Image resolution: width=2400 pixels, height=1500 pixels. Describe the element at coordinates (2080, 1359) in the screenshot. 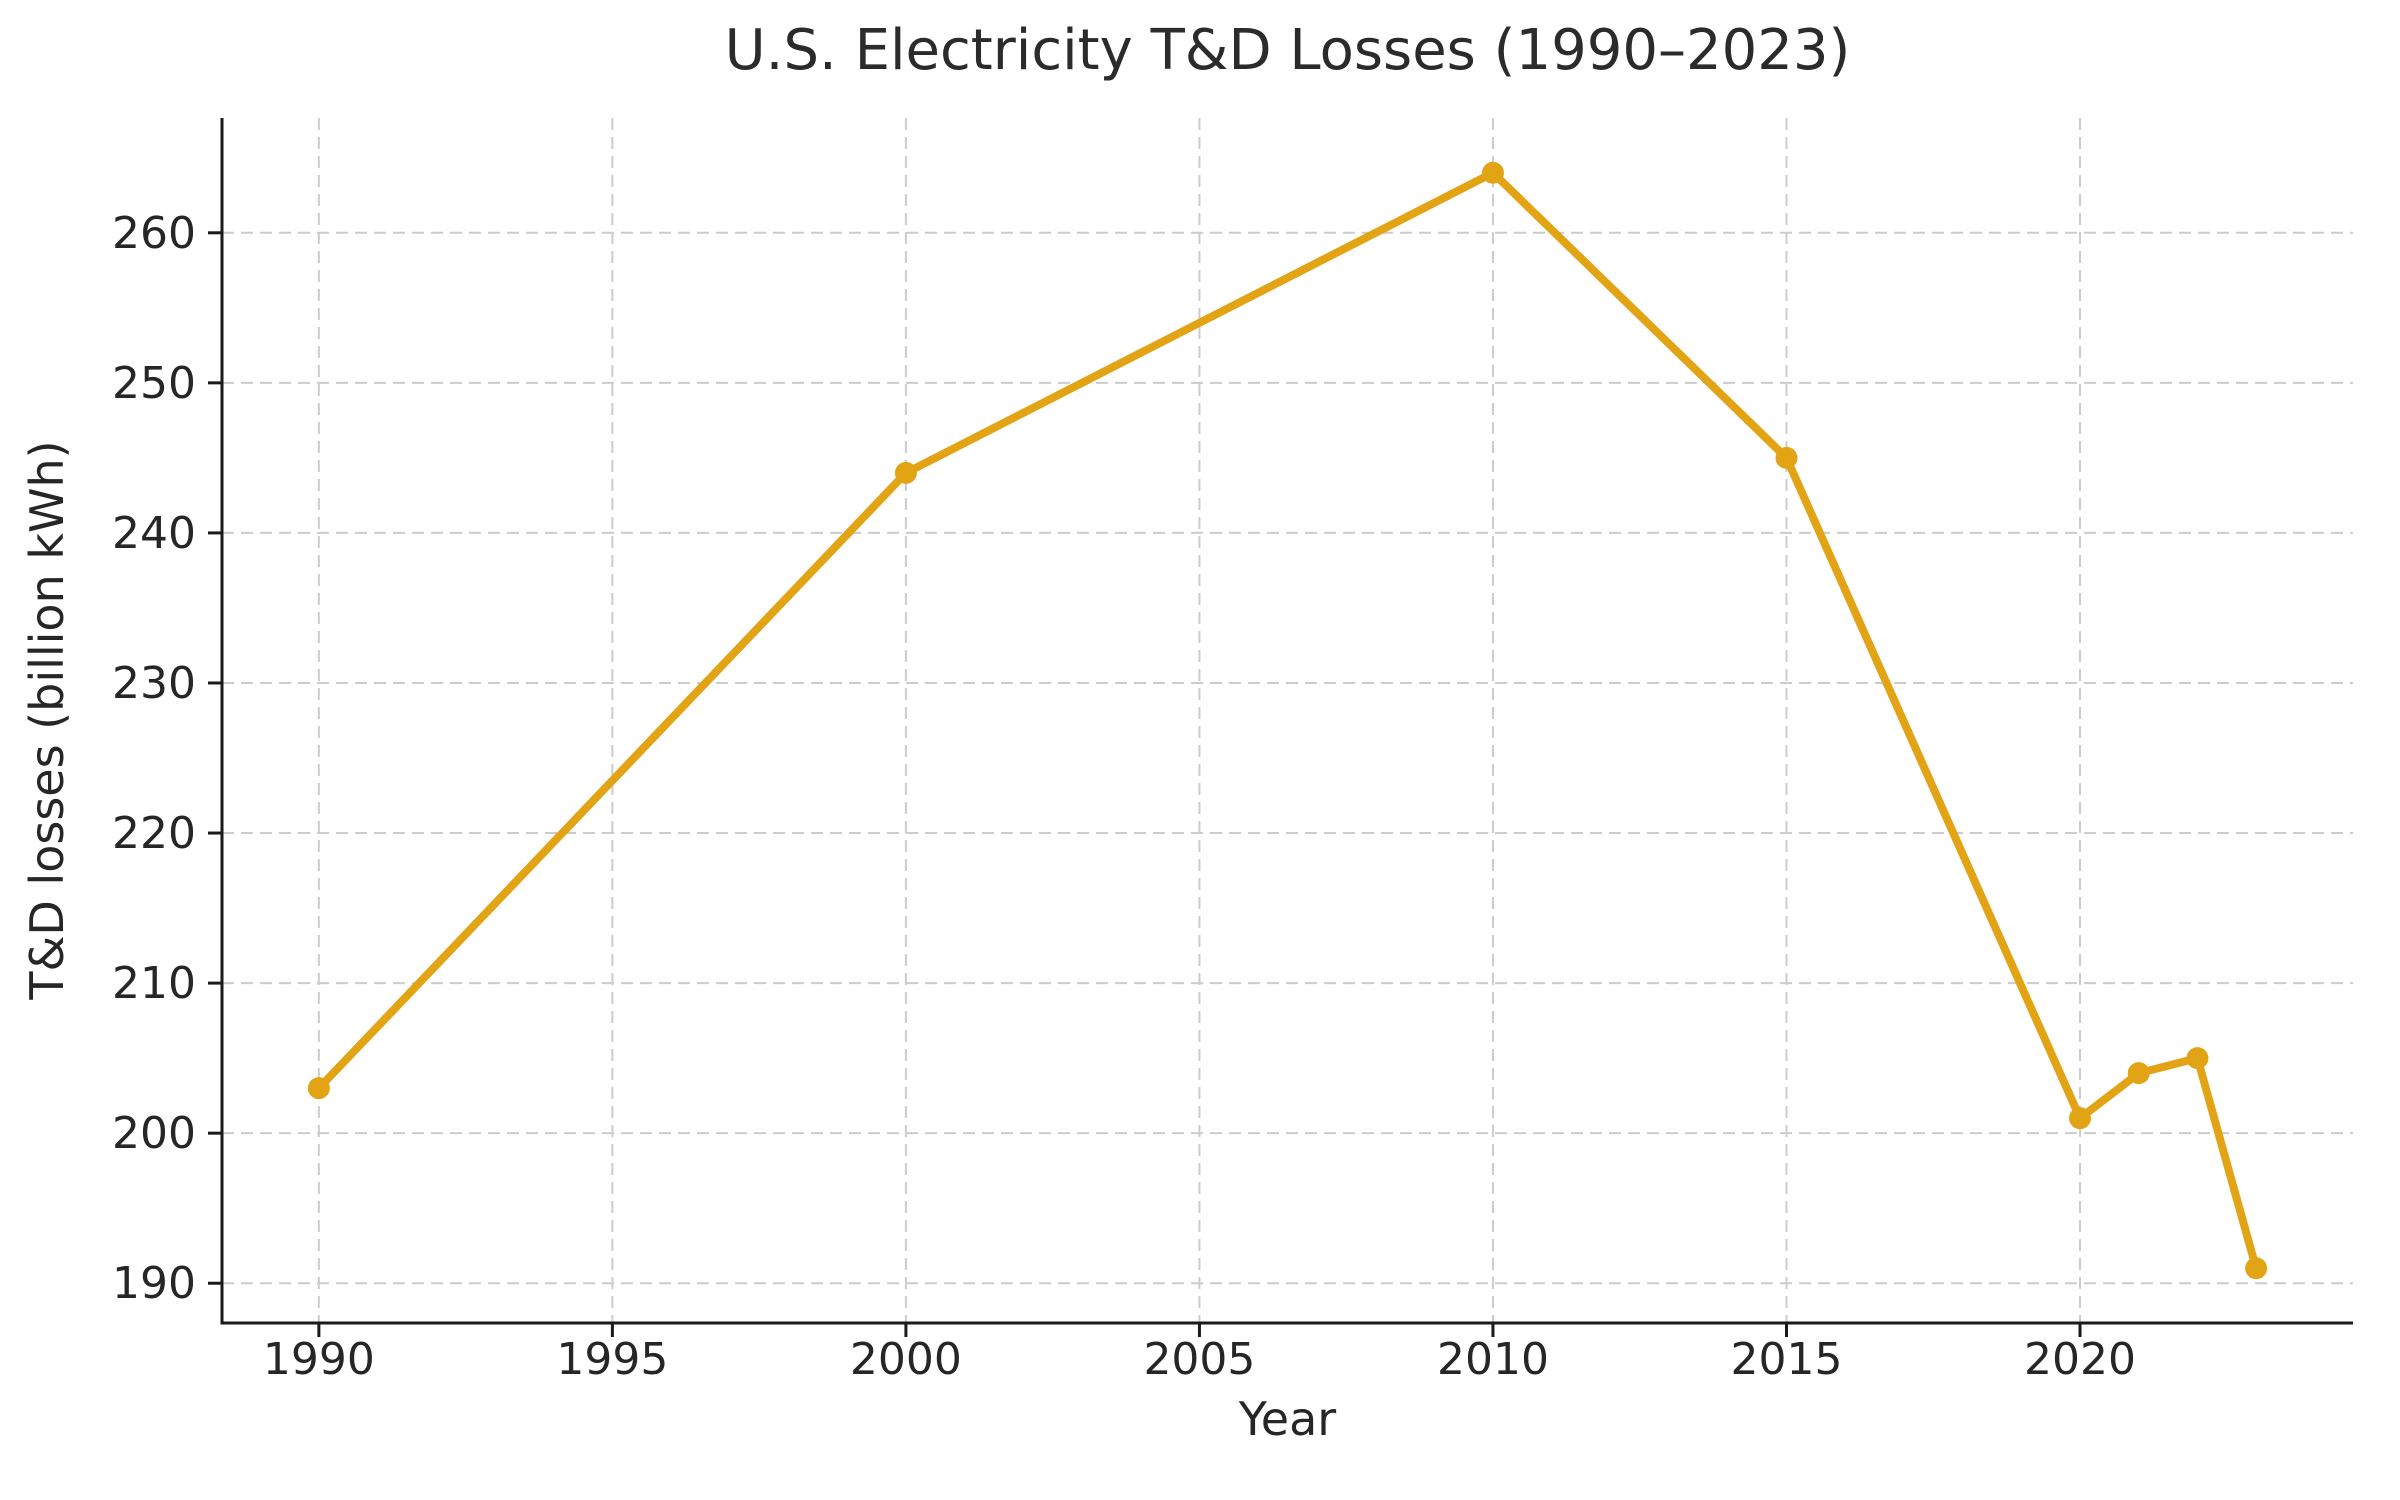

I see `x-tick-label-2020: 2020` at that location.